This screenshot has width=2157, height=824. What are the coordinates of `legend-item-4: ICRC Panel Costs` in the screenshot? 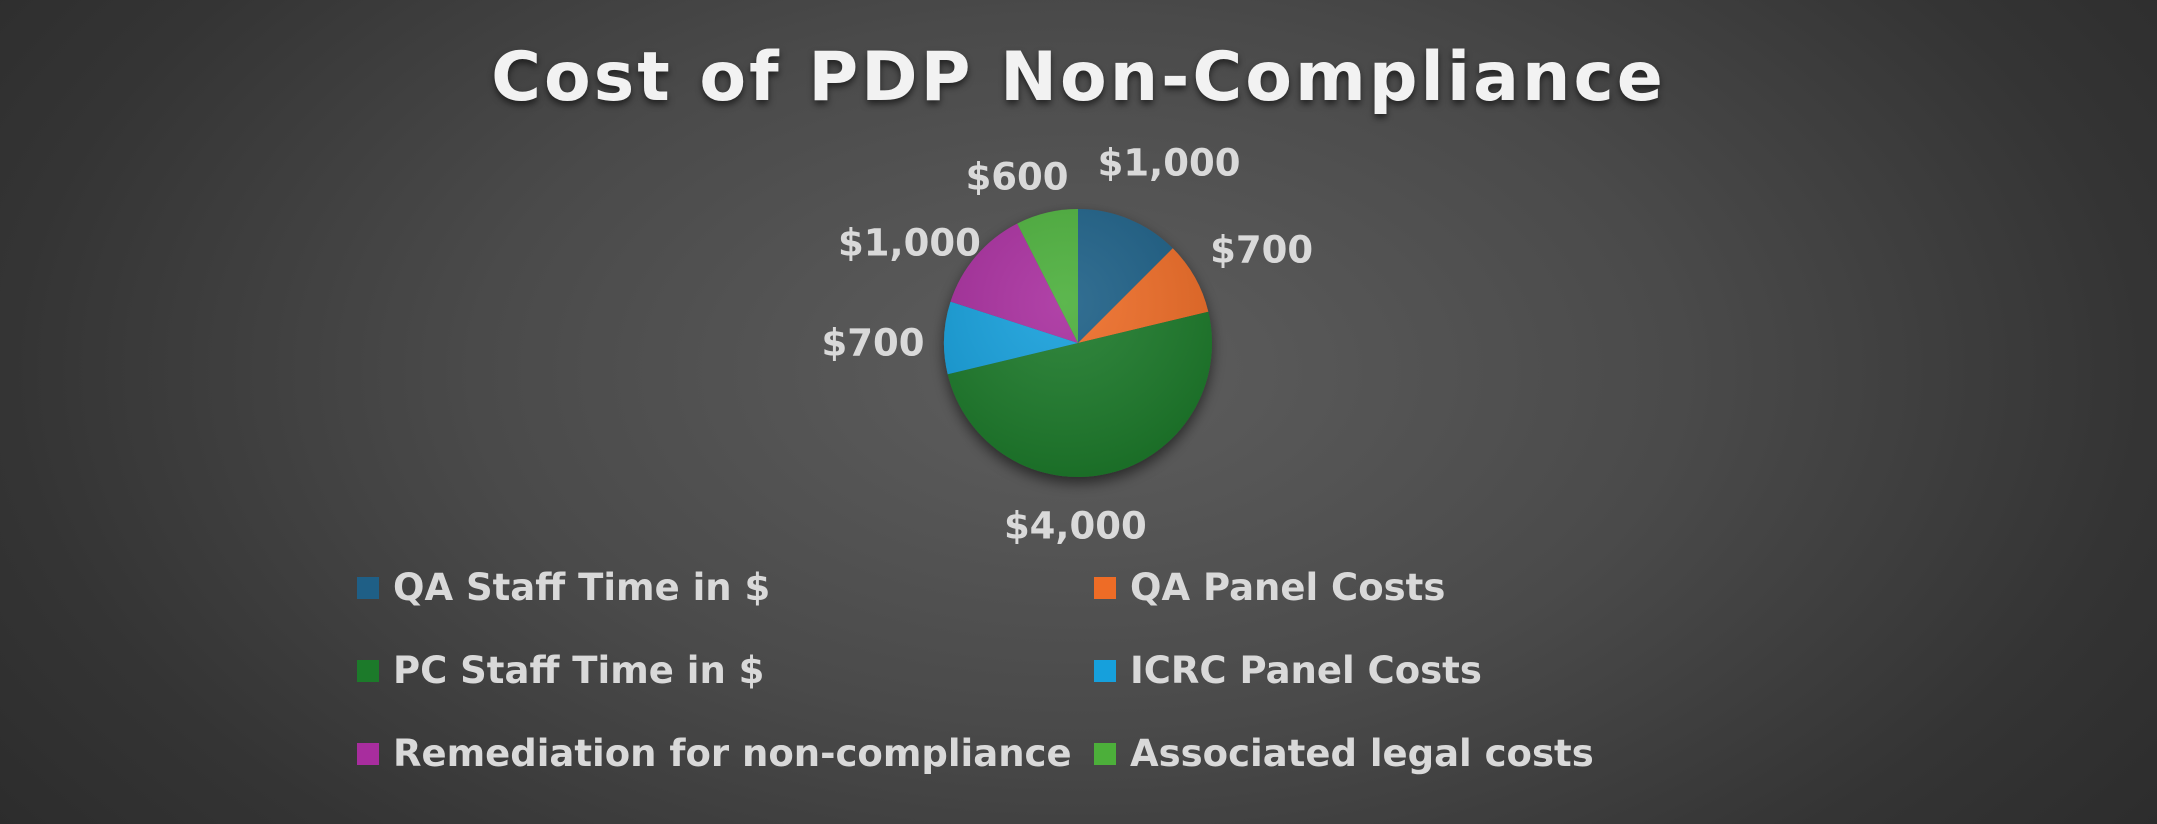 It's located at (1288, 670).